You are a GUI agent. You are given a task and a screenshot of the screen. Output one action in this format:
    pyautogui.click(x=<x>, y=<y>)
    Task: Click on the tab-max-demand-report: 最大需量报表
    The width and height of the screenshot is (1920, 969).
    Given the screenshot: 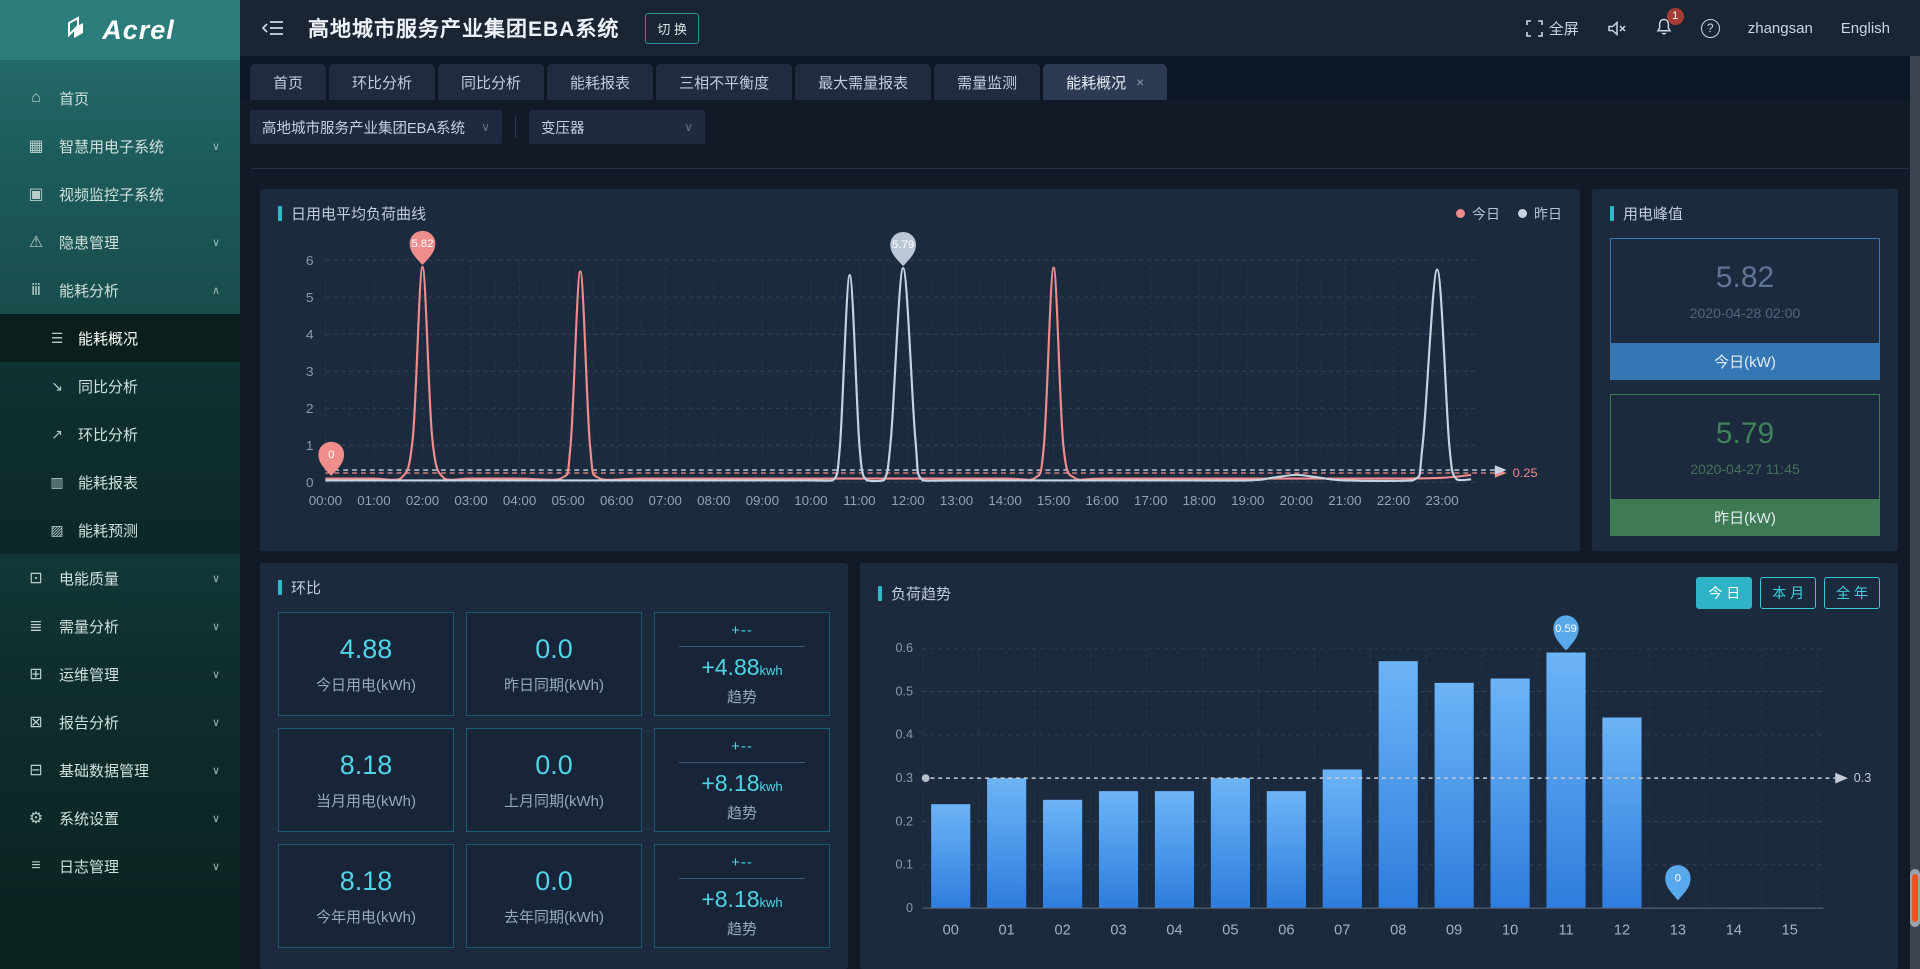 What is the action you would take?
    pyautogui.click(x=863, y=82)
    